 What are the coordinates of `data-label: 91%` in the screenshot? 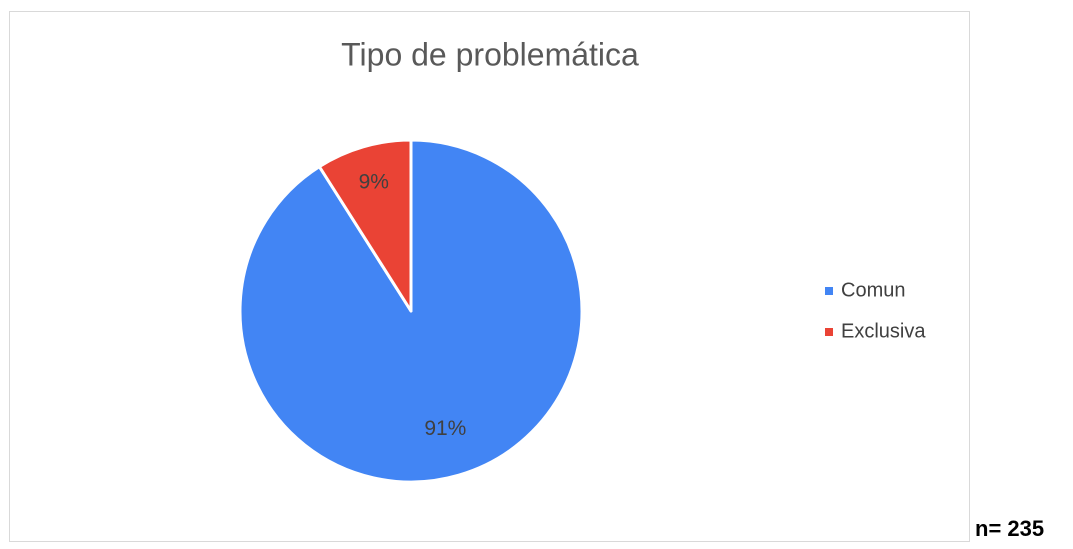 It's located at (445, 428).